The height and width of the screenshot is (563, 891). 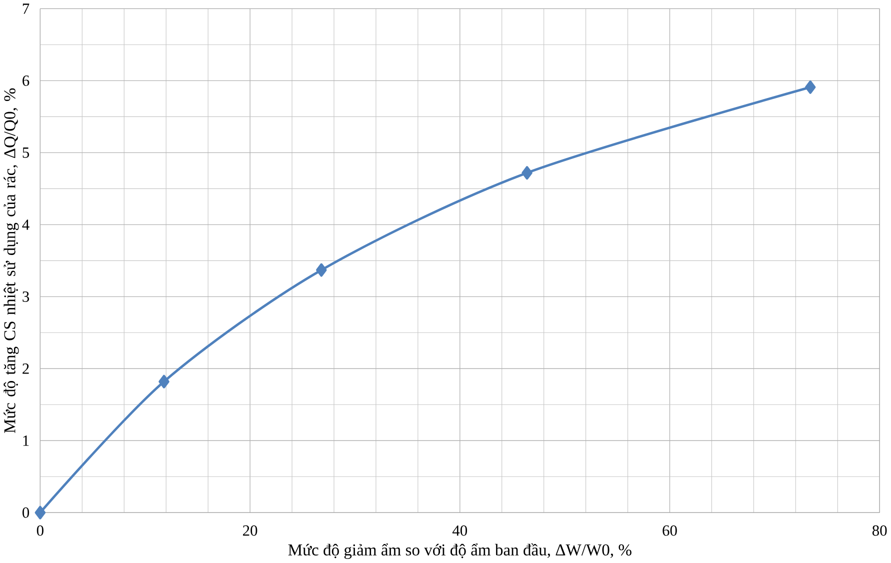 I want to click on y-tick-label: 3, so click(x=26, y=297).